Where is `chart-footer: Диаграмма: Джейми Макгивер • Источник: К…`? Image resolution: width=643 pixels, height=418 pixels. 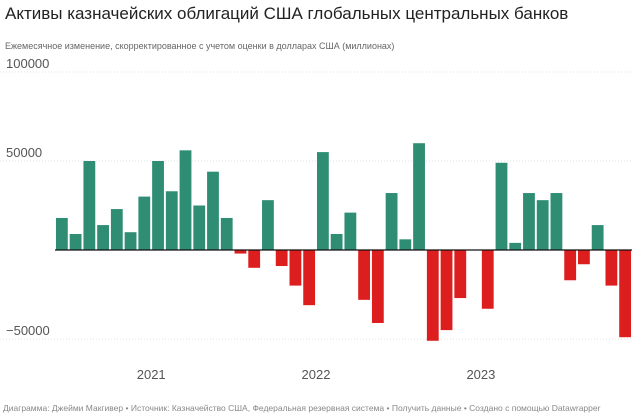
chart-footer: Диаграмма: Джейми Макгивер • Источник: К… is located at coordinates (302, 408).